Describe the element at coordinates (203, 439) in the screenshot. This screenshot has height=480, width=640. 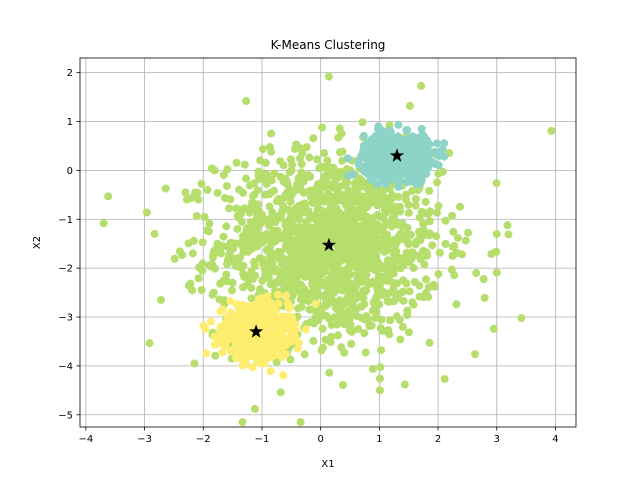
I see `x-tick-label: −2` at that location.